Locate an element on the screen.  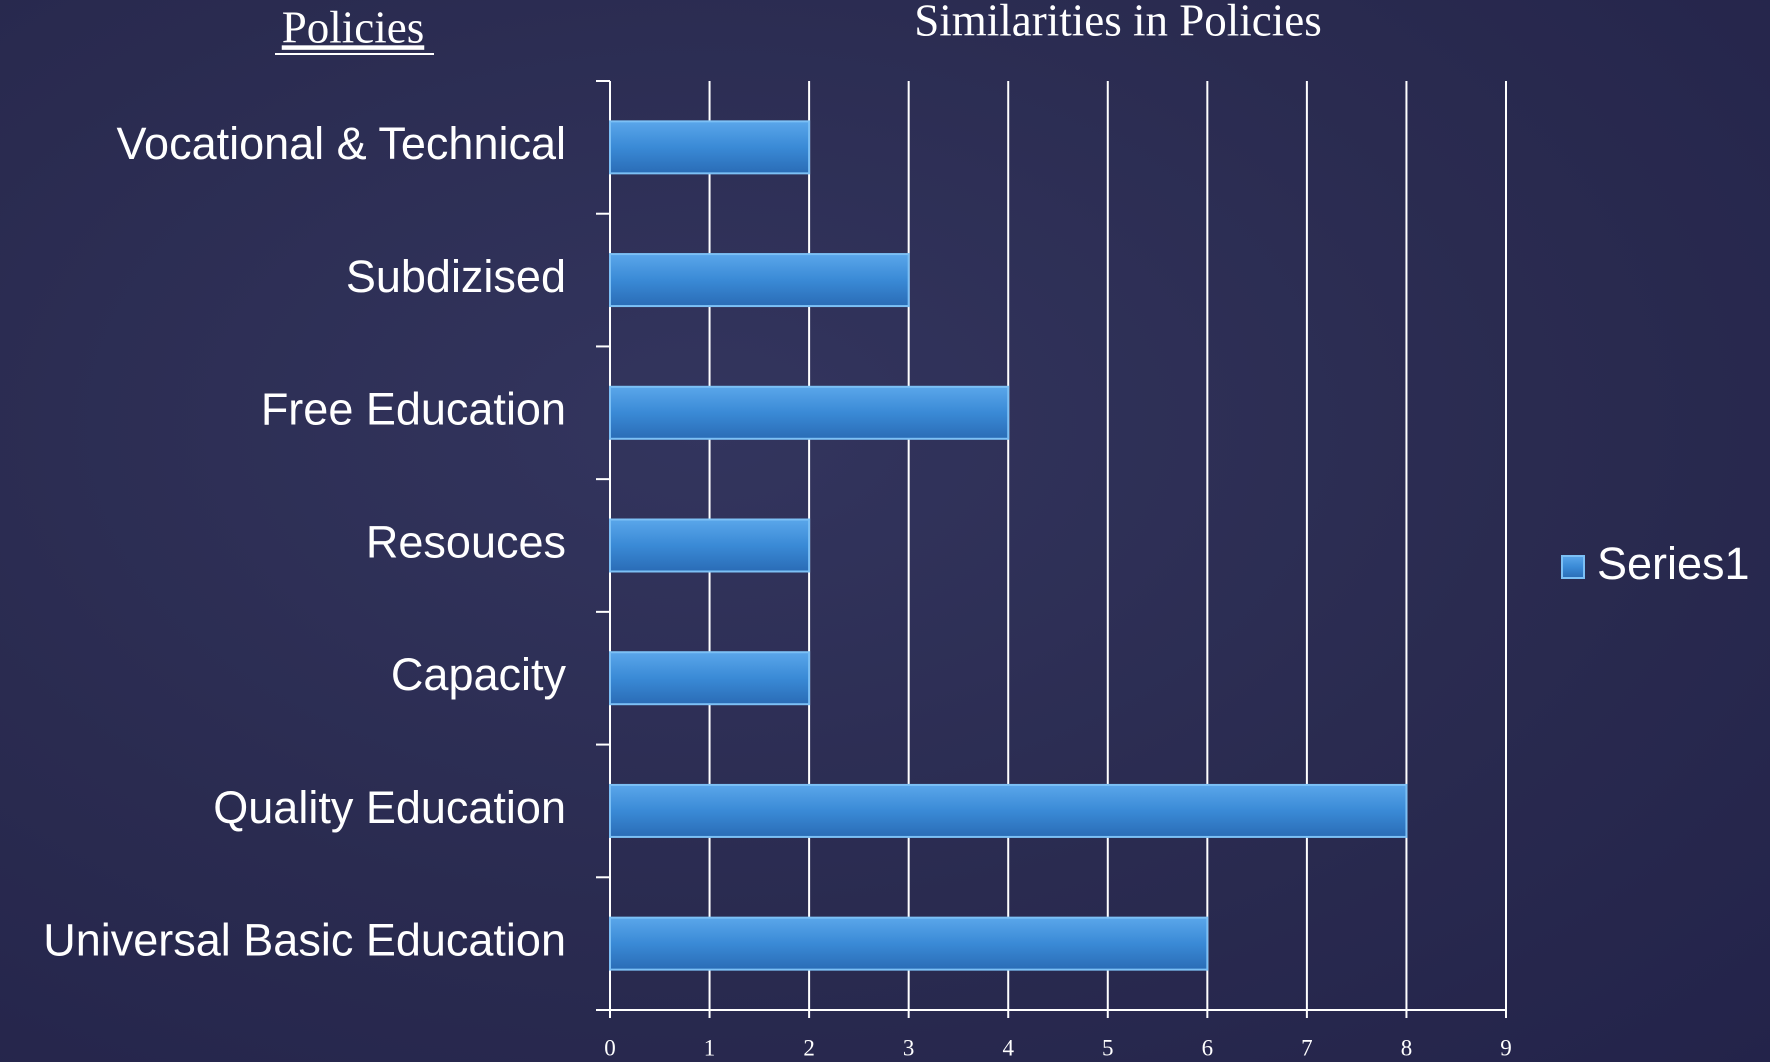
y-tick-label: Quality Education is located at coordinates (389, 807).